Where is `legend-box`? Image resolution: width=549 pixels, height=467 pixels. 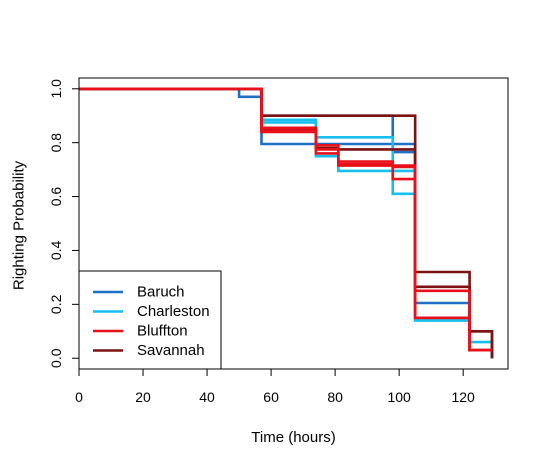 legend-box is located at coordinates (150, 320).